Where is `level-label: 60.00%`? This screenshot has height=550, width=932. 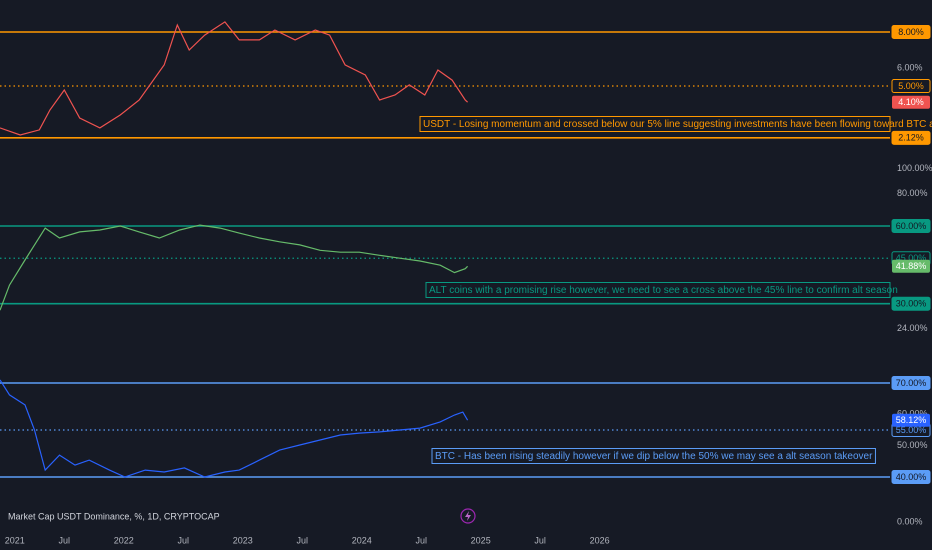
level-label: 60.00% is located at coordinates (911, 226).